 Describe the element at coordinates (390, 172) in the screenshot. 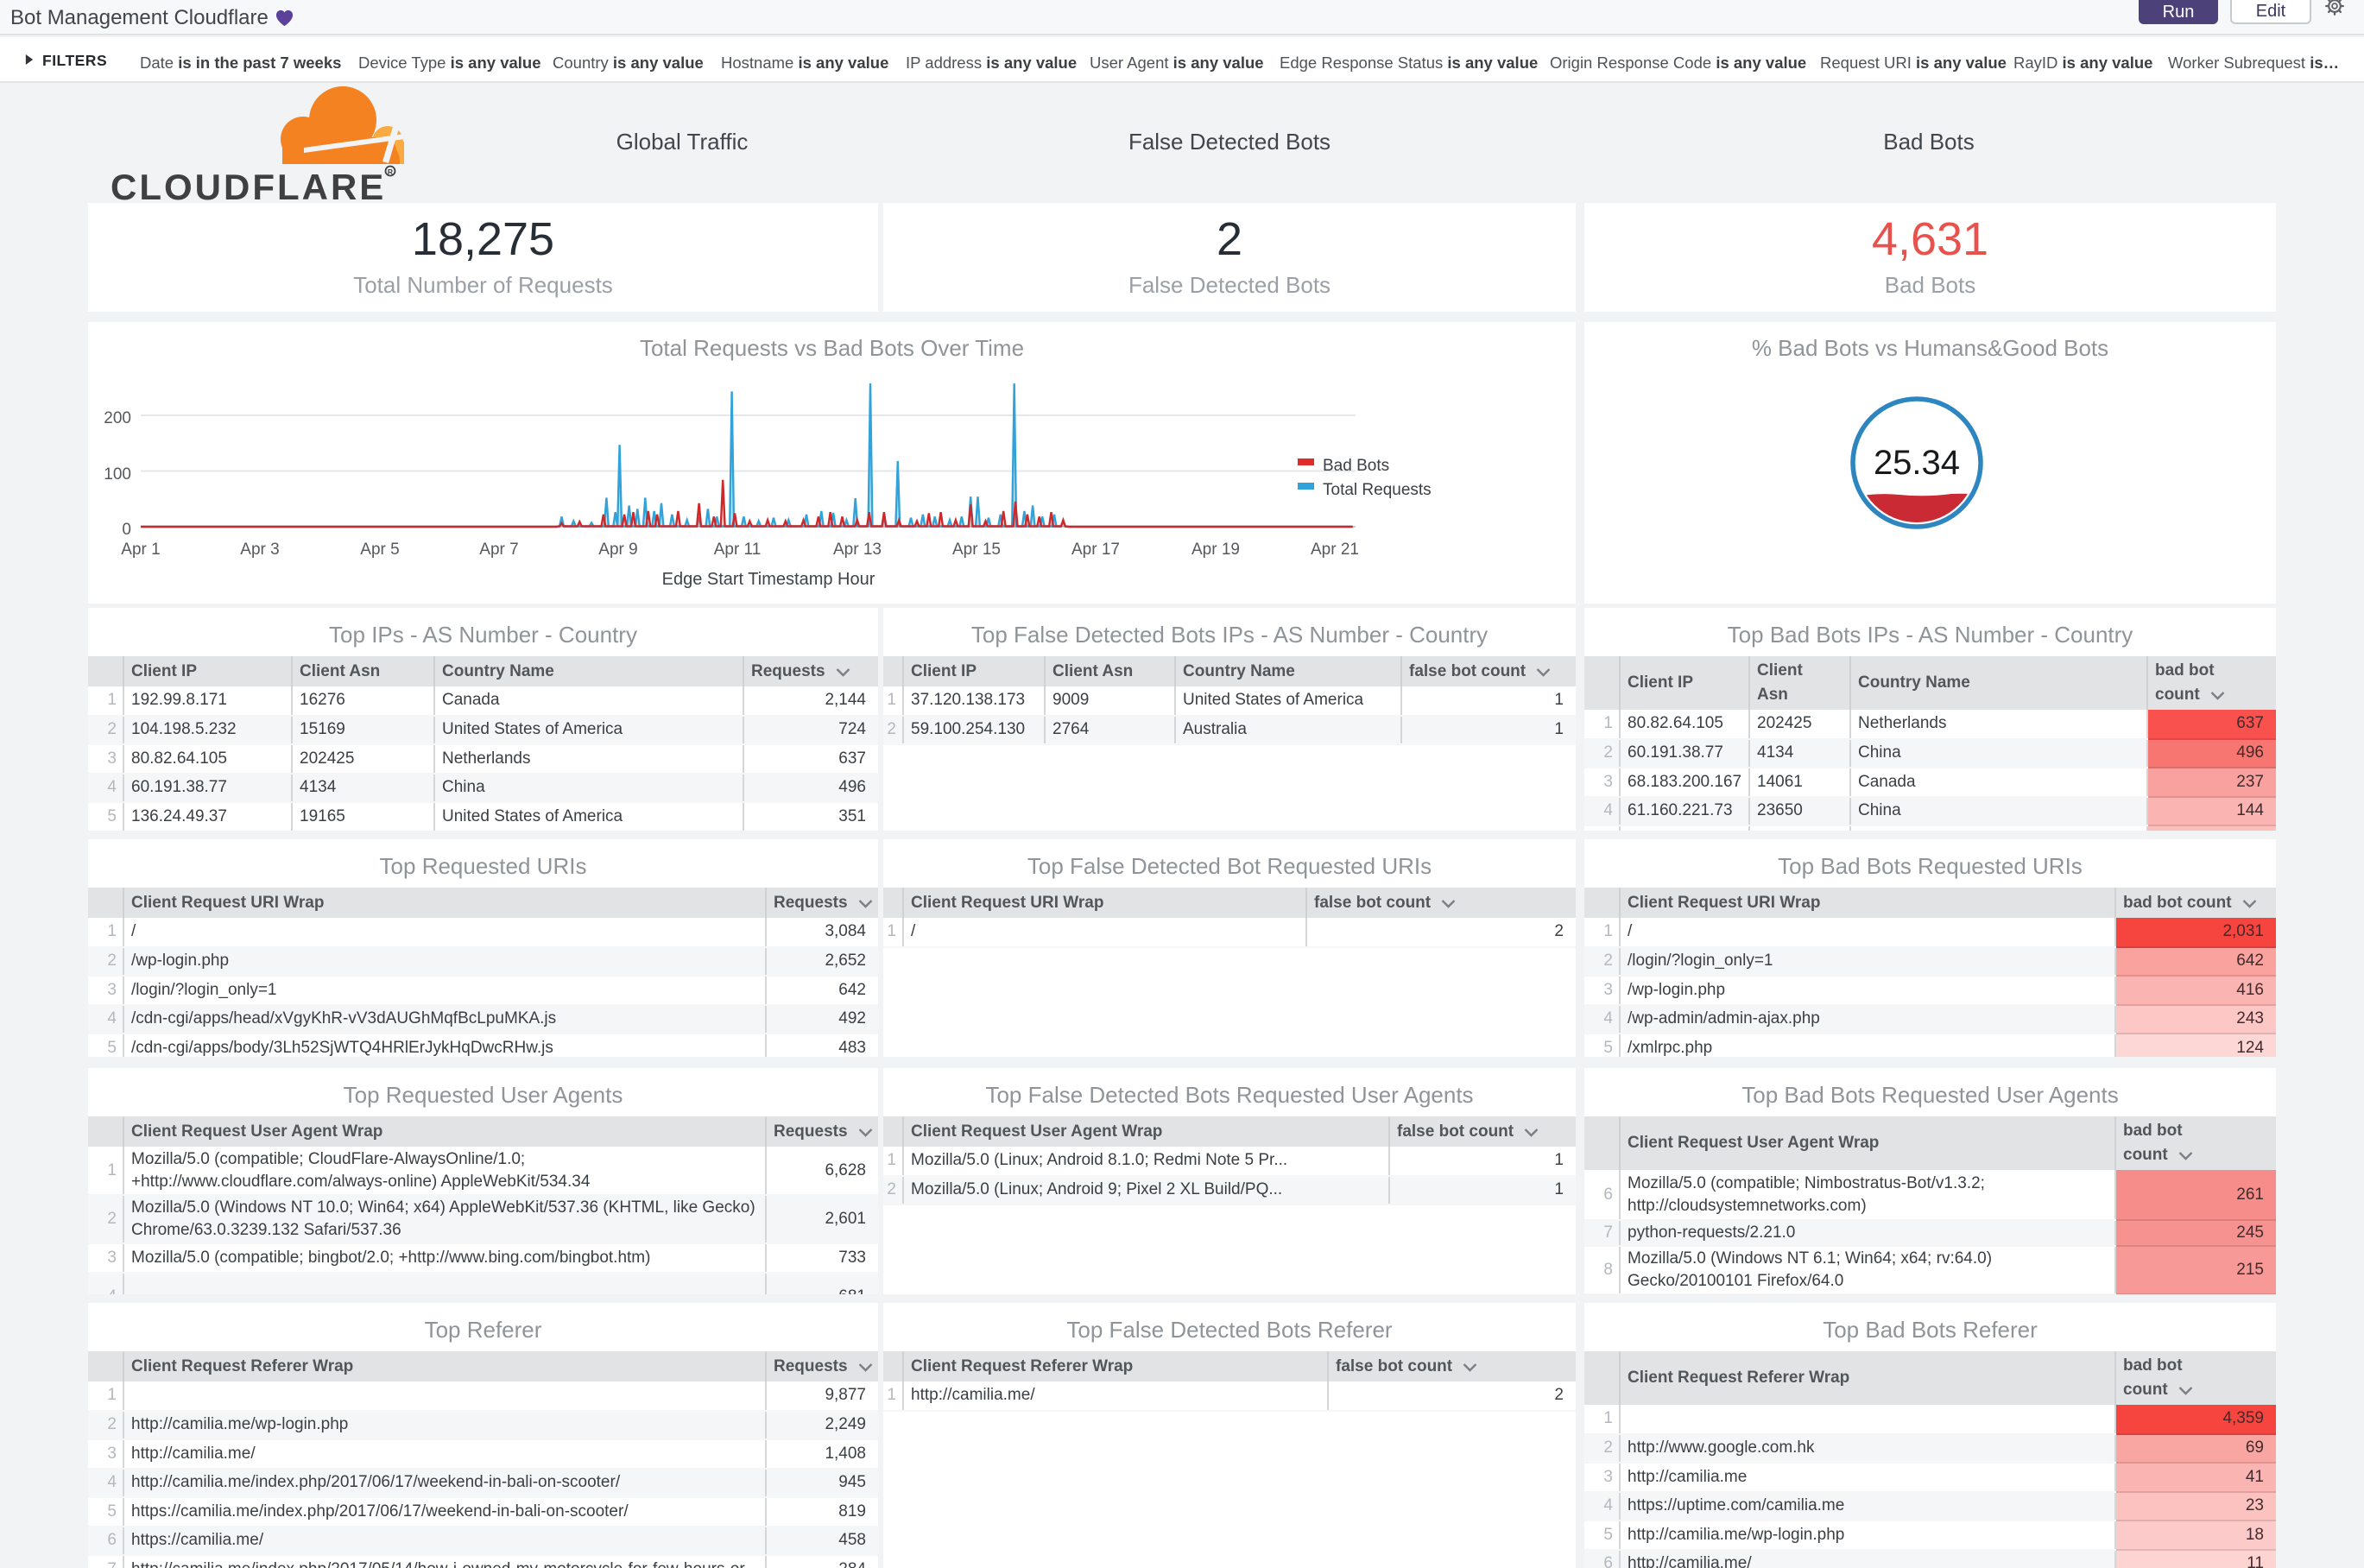

I see `svg-text: R` at that location.